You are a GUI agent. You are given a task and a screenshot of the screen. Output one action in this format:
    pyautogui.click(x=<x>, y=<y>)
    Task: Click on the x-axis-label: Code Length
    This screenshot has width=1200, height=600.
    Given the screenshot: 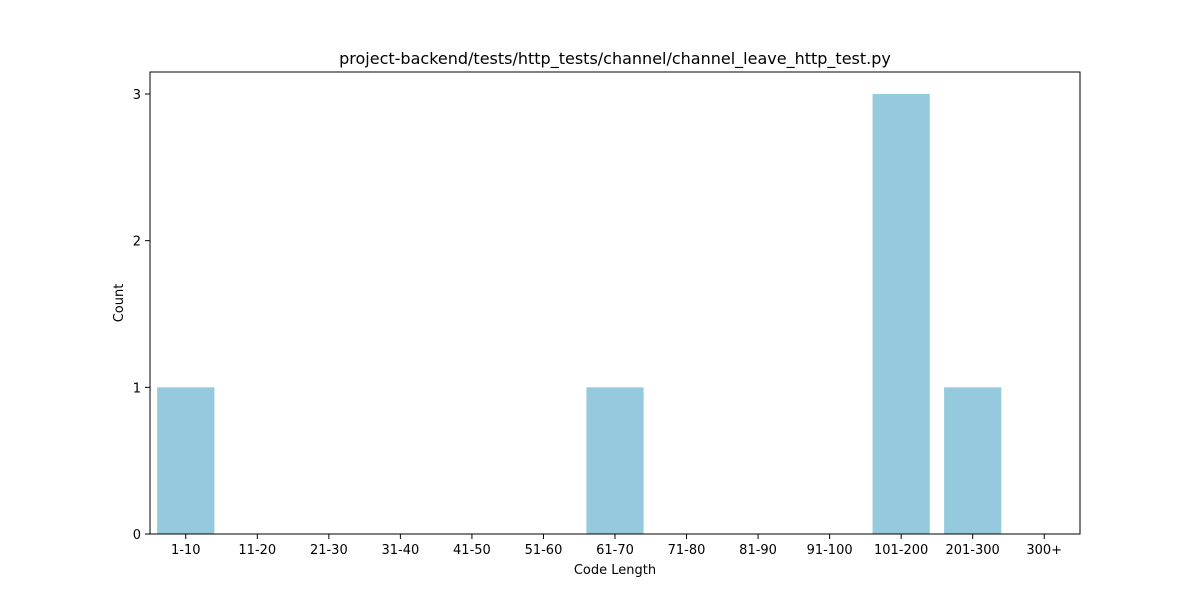 What is the action you would take?
    pyautogui.click(x=615, y=570)
    